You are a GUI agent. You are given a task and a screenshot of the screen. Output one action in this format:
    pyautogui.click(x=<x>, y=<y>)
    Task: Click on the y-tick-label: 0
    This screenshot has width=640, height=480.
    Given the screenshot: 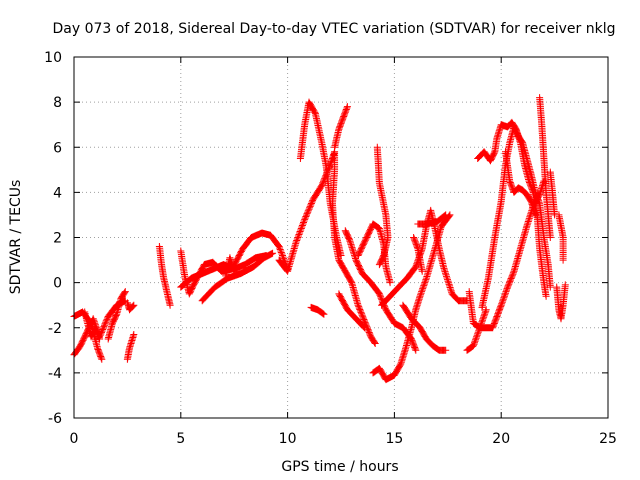 What is the action you would take?
    pyautogui.click(x=57, y=284)
    